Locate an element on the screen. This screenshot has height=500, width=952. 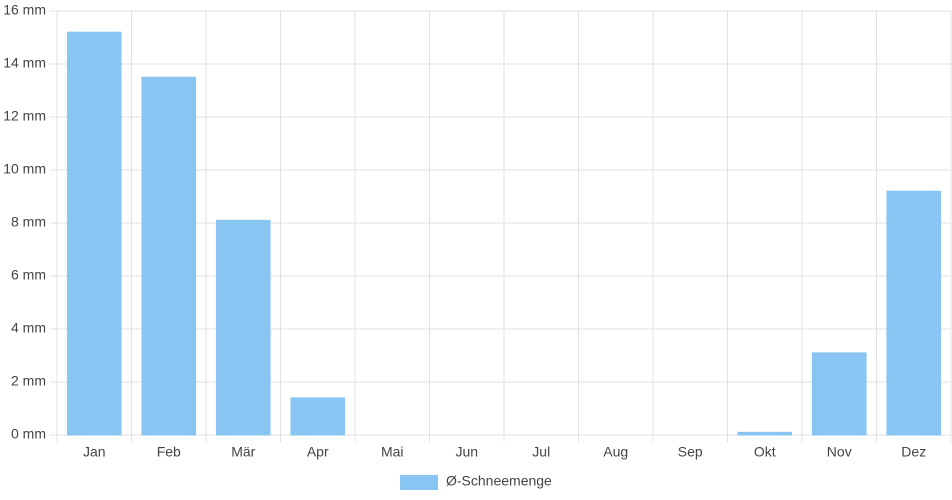
legend-swatch is located at coordinates (419, 482).